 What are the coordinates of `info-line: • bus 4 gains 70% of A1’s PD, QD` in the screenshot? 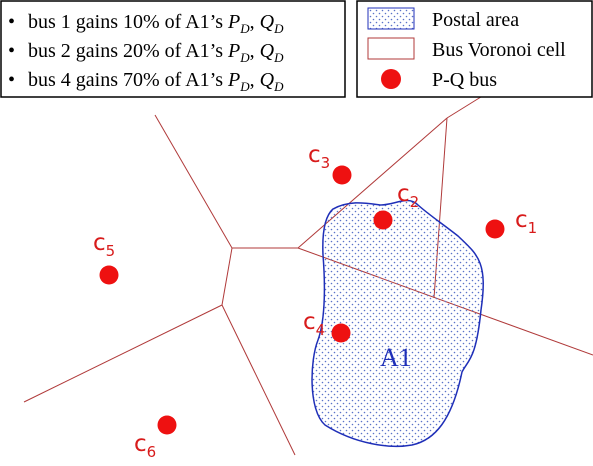 It's located at (146, 81).